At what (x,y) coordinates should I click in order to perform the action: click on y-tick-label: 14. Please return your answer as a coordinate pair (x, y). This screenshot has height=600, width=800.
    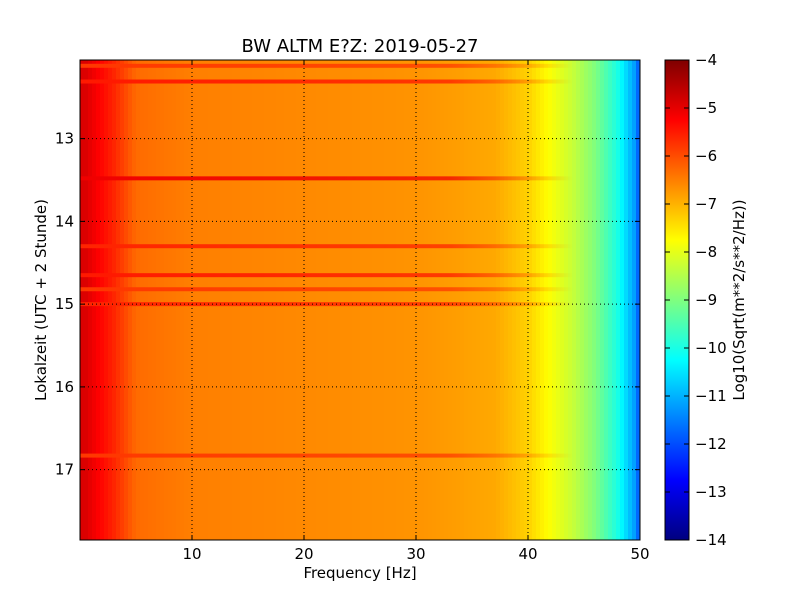
    Looking at the image, I should click on (64, 221).